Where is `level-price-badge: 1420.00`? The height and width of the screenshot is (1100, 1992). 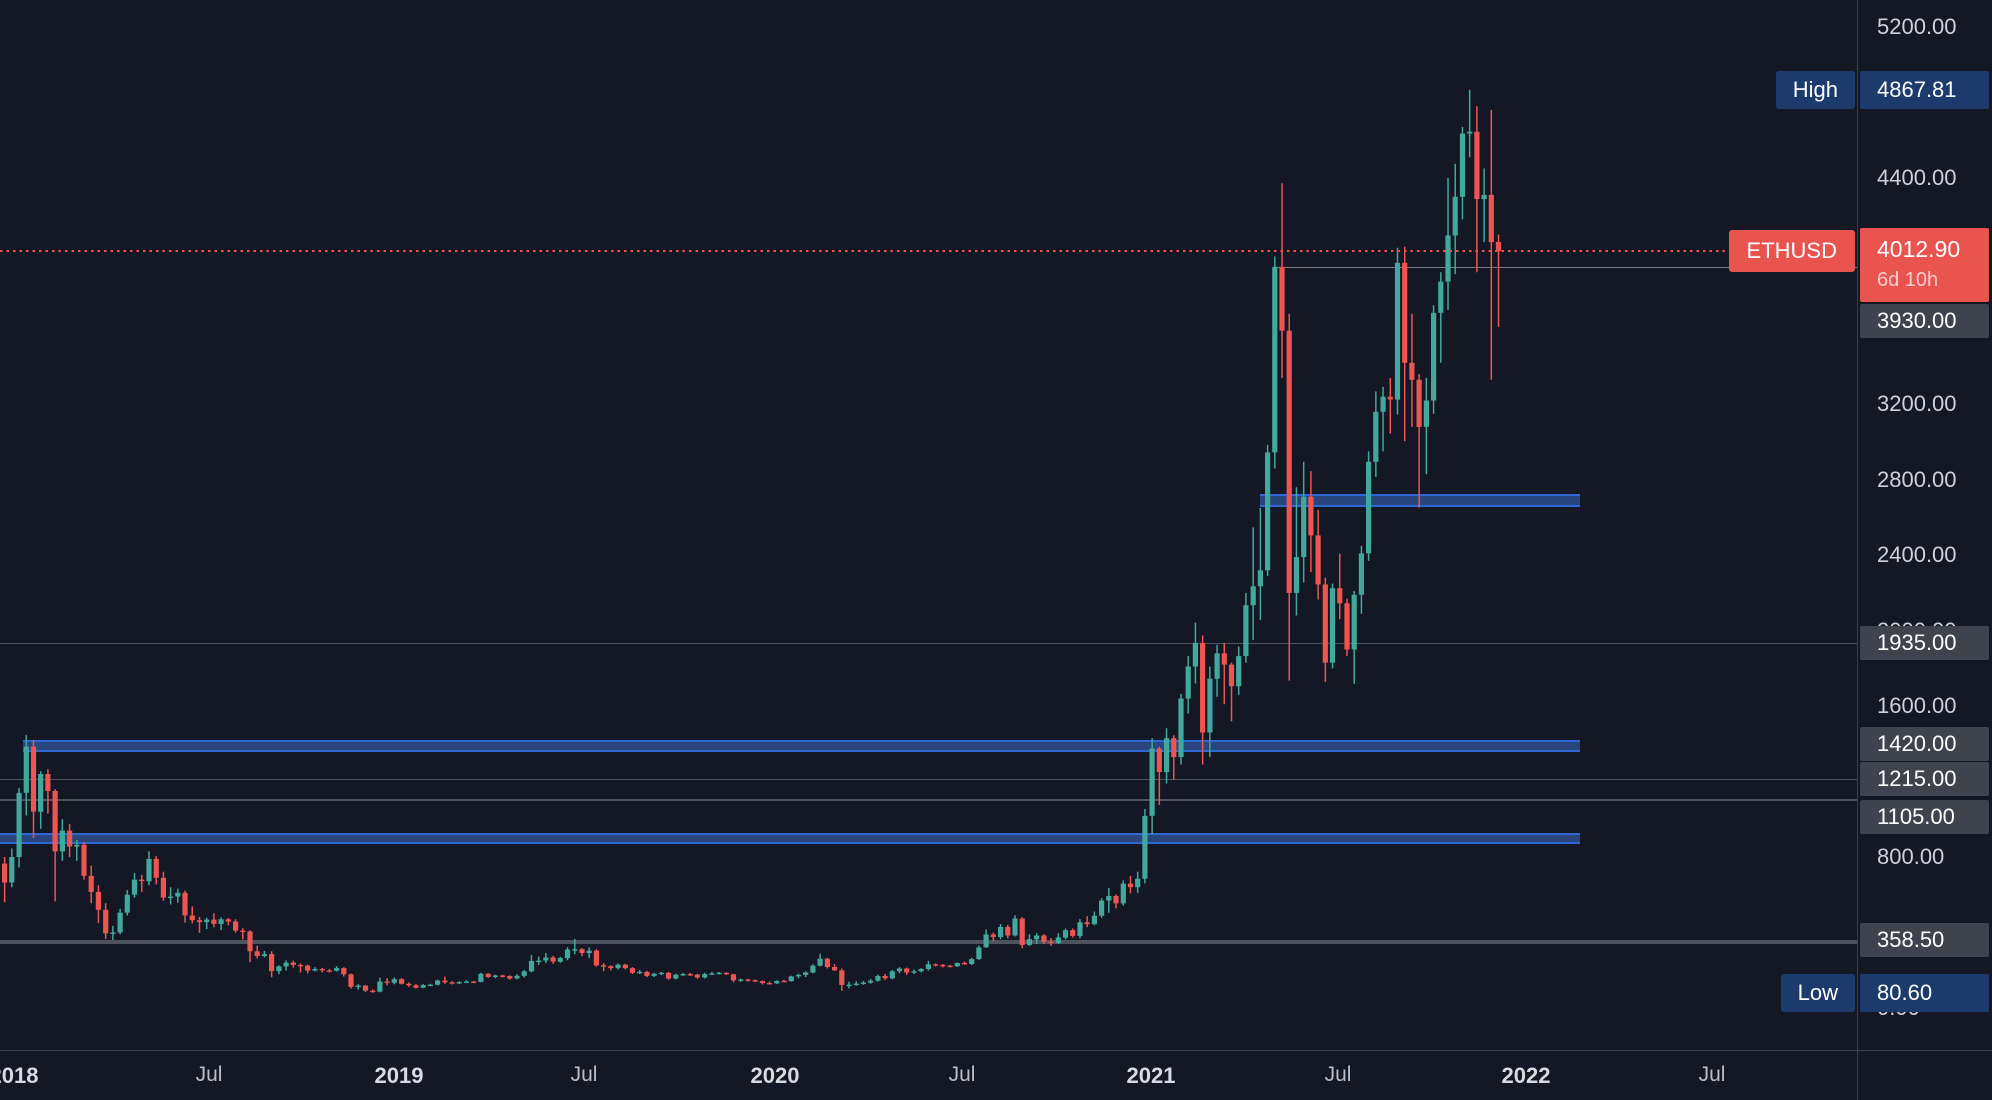 level-price-badge: 1420.00 is located at coordinates (1924, 744).